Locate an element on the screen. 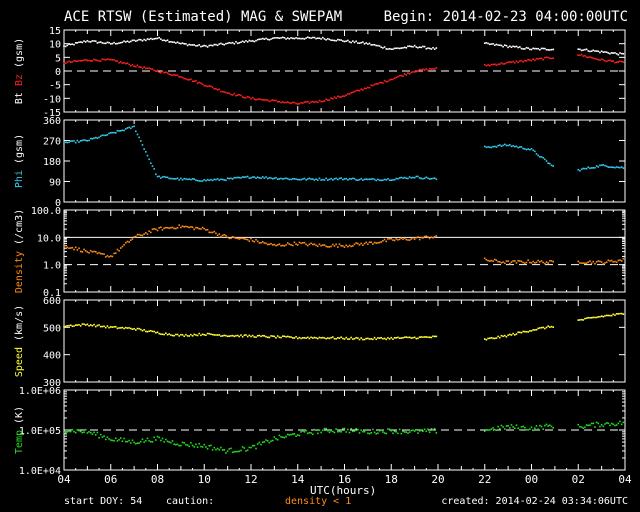 The image size is (640, 512). y-axis-label-part: (gsm) is located at coordinates (19, 152).